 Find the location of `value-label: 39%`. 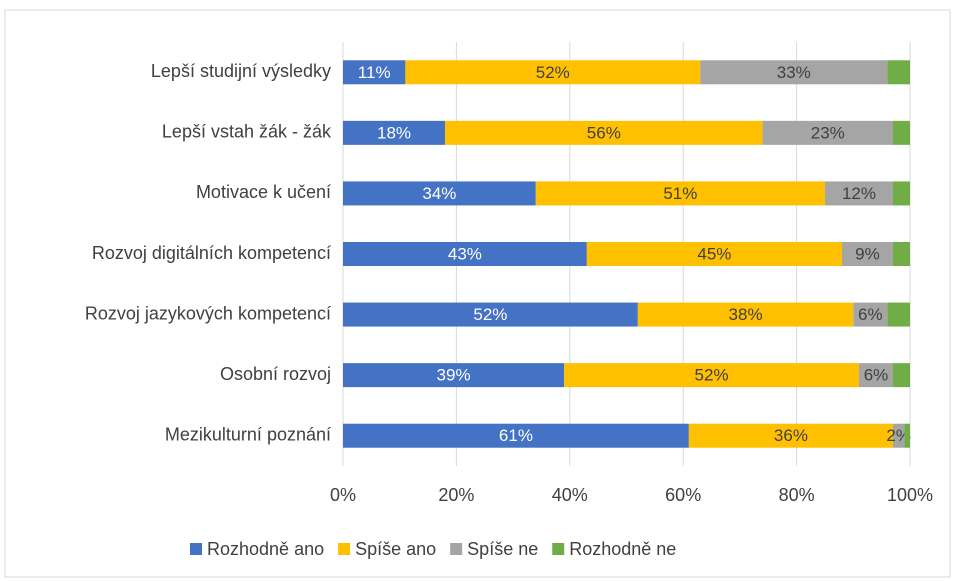

value-label: 39% is located at coordinates (454, 375).